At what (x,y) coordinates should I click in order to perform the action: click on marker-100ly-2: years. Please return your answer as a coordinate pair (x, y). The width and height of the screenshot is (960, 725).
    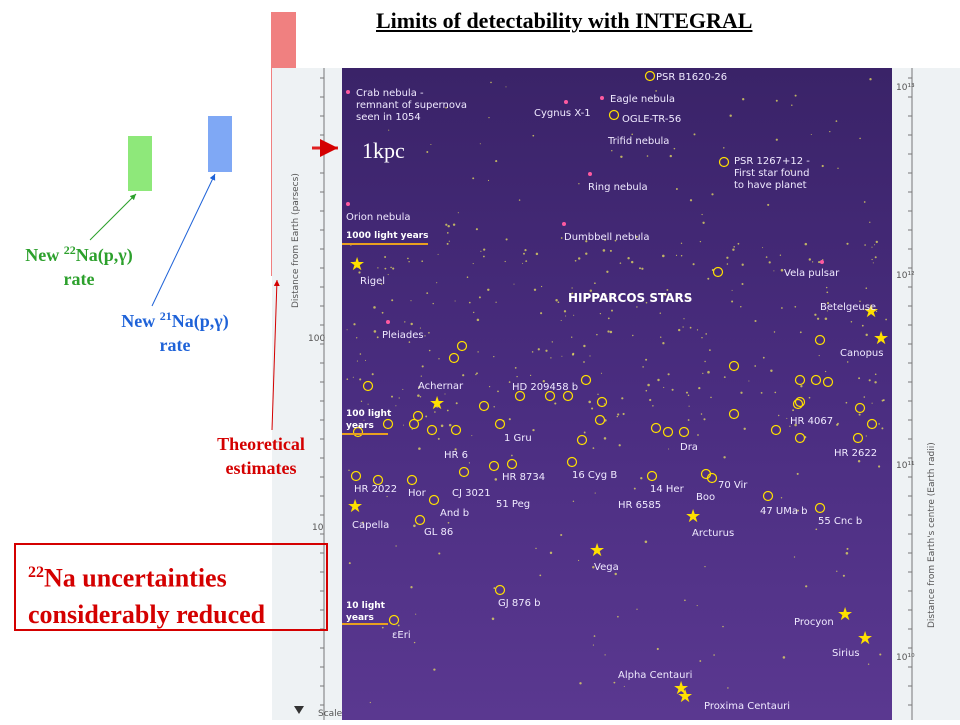
    Looking at the image, I should click on (360, 426).